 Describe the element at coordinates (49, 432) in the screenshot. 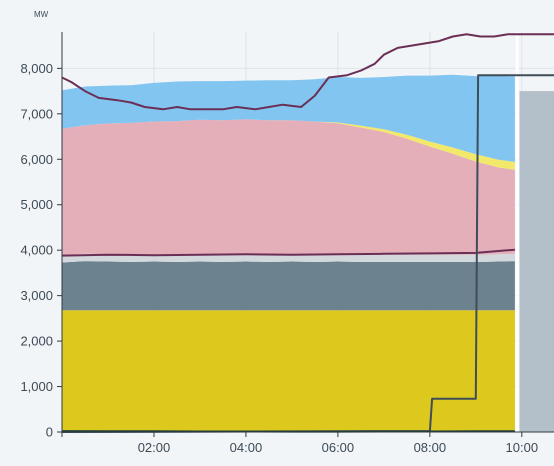

I see `y-tick-label-0: 0` at that location.